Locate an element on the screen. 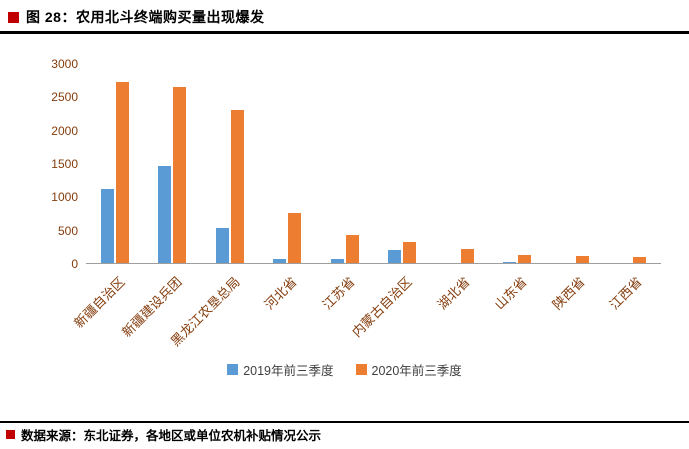 The image size is (689, 449). category-group: 新疆自治区 is located at coordinates (107, 211).